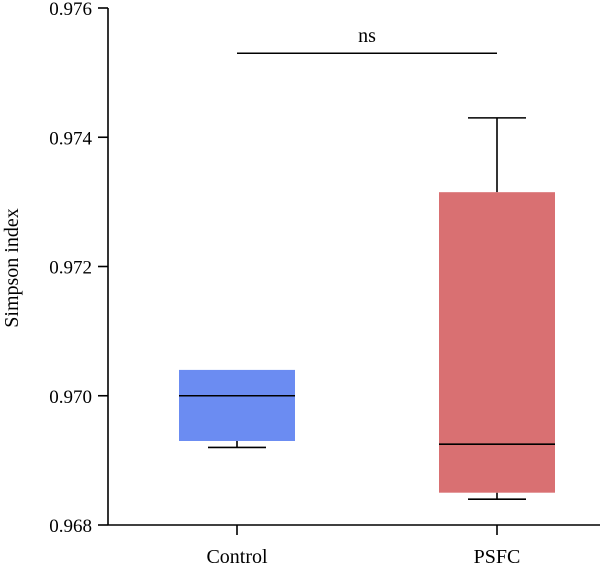  I want to click on y-tick-label: 0.976, so click(70, 10).